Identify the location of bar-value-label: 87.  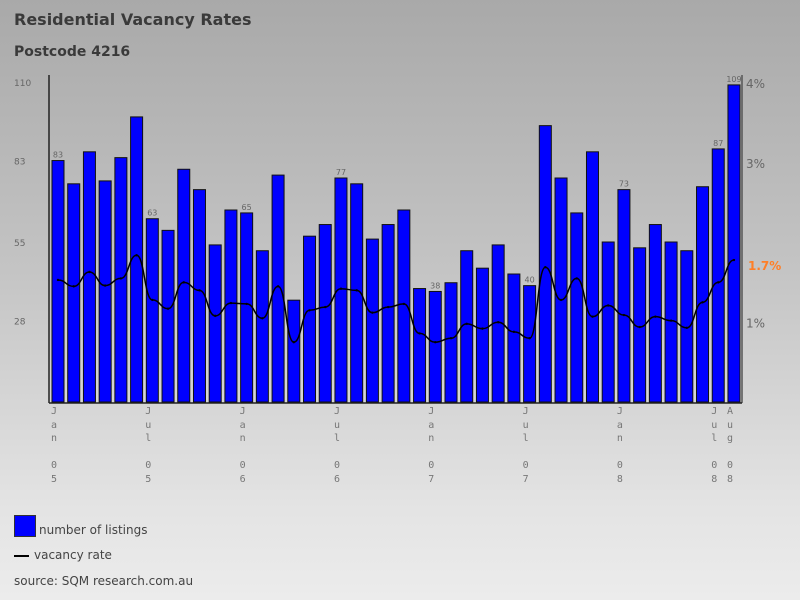
(718, 143).